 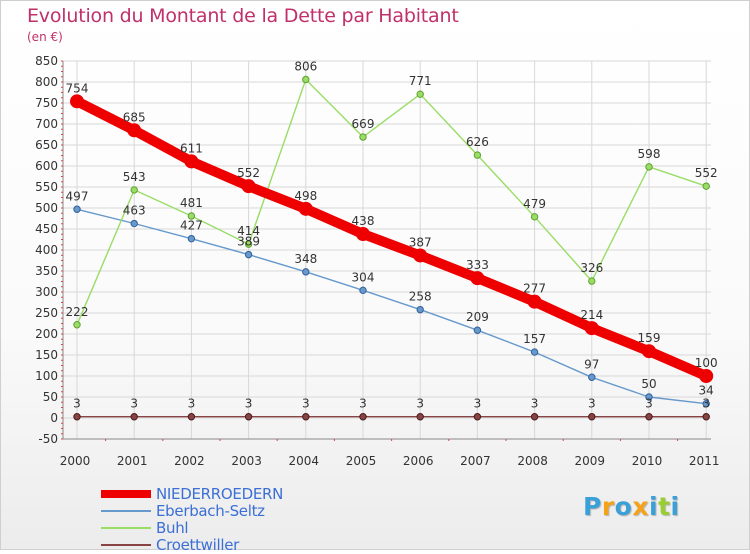 I want to click on data-label: 326, so click(x=591, y=268).